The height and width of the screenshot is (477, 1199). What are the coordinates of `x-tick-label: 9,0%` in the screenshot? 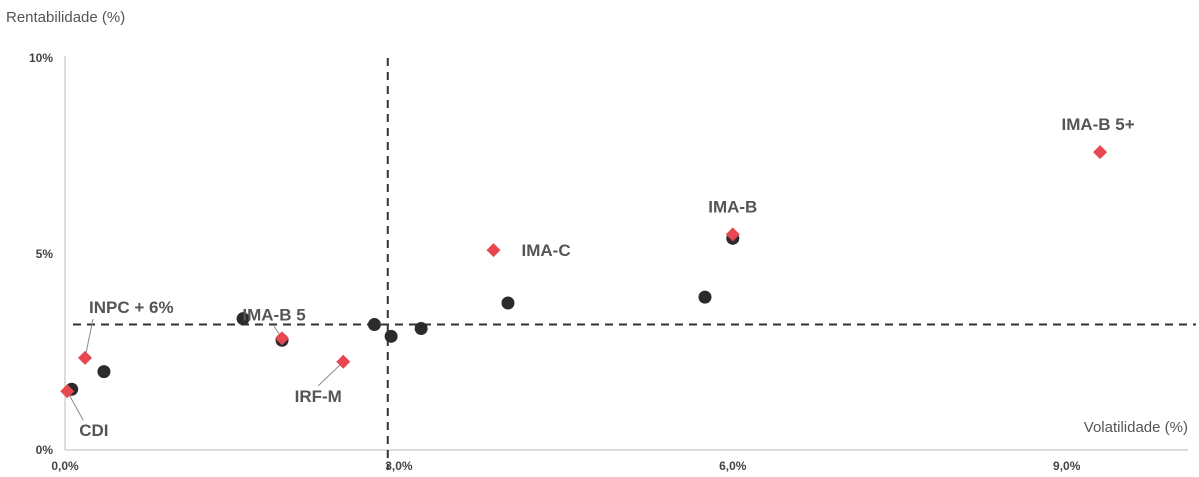 It's located at (1067, 466).